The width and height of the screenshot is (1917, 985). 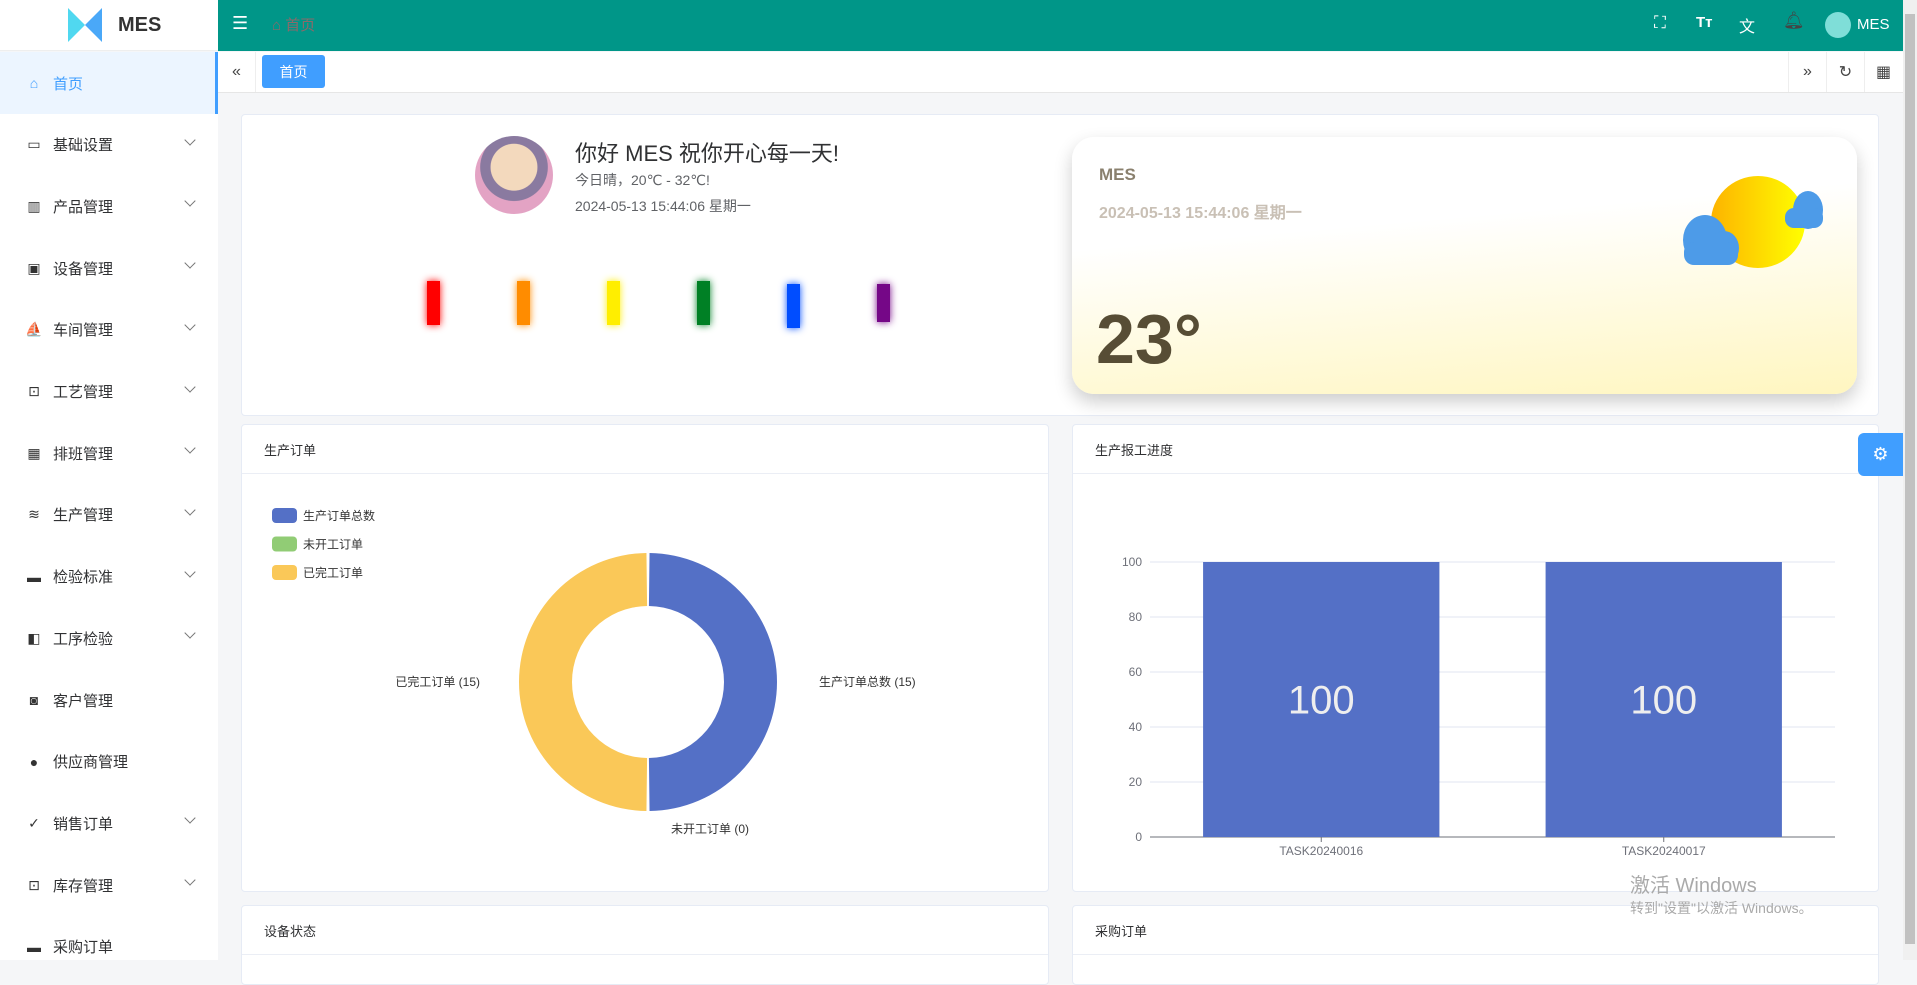 I want to click on sidebar-item-icon: ▣, so click(x=34, y=267).